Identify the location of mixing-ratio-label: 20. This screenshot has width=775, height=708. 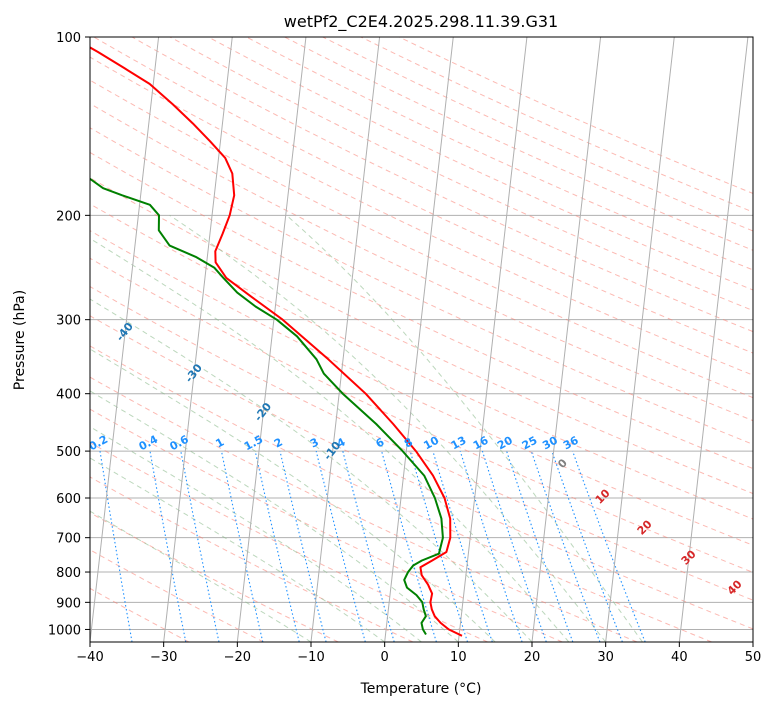
(505, 443).